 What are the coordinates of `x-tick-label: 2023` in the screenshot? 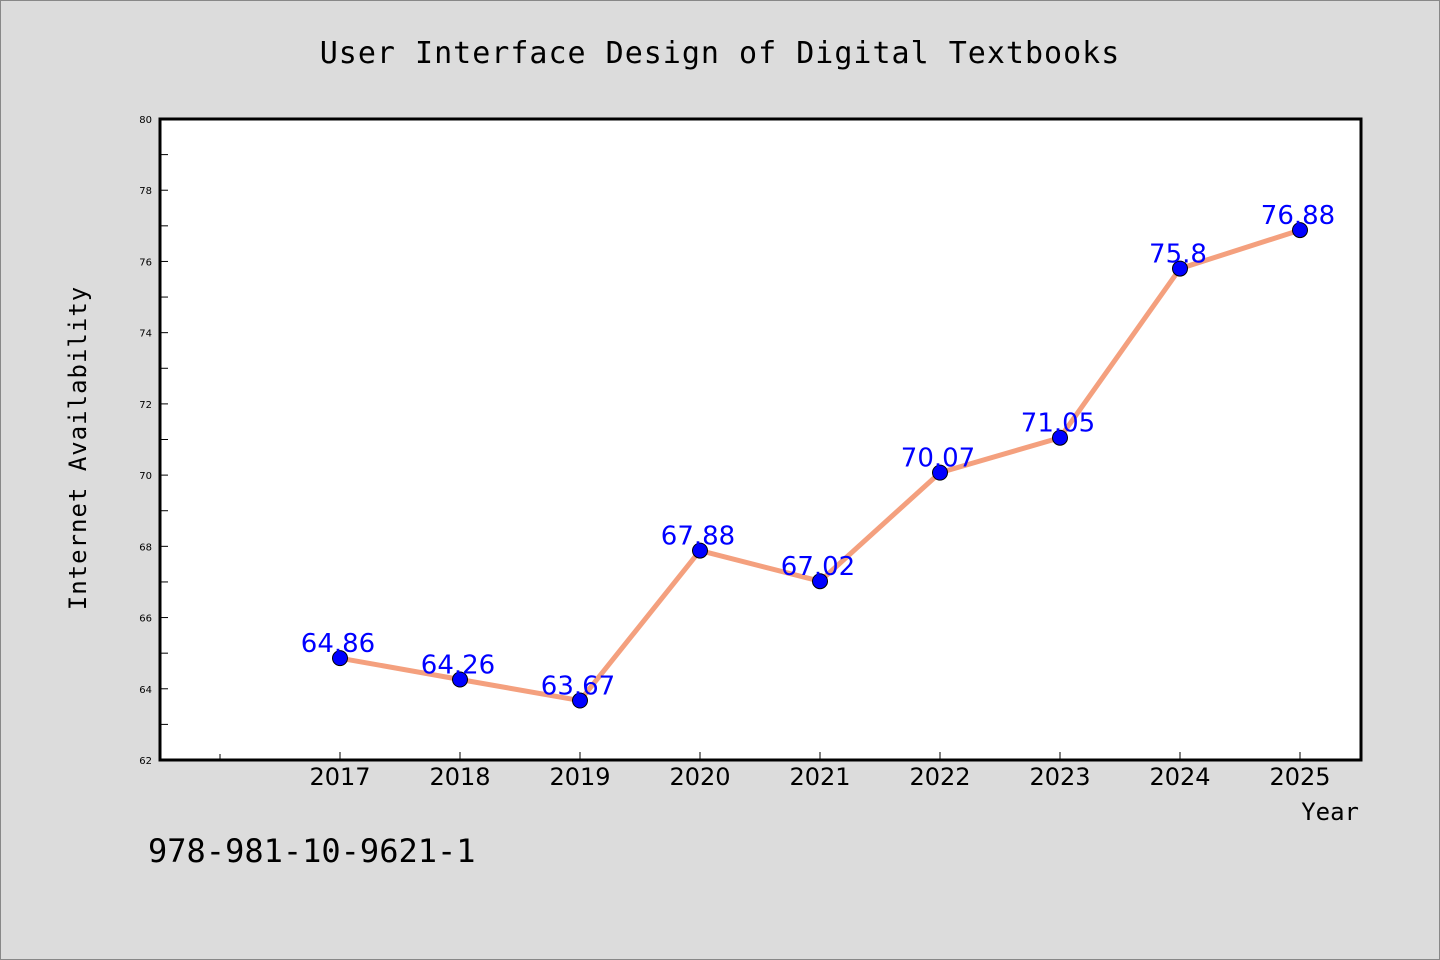 It's located at (1059, 777).